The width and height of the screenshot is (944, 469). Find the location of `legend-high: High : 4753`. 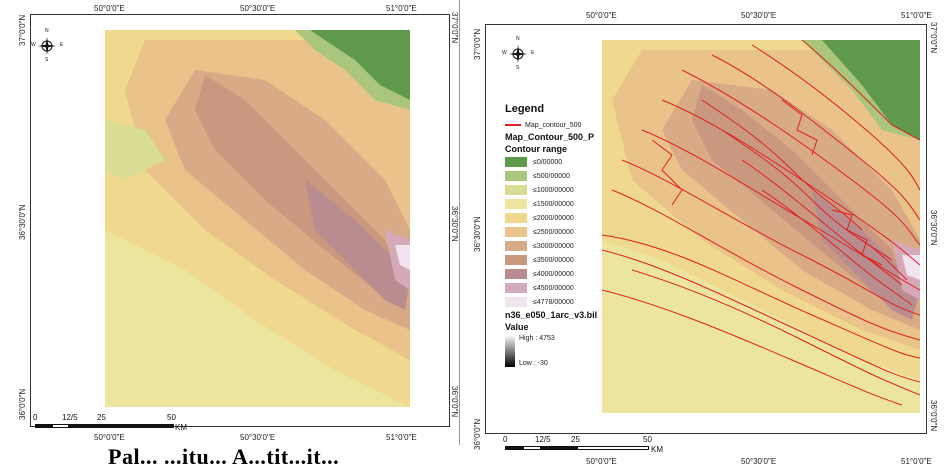

legend-high: High : 4753 is located at coordinates (537, 338).